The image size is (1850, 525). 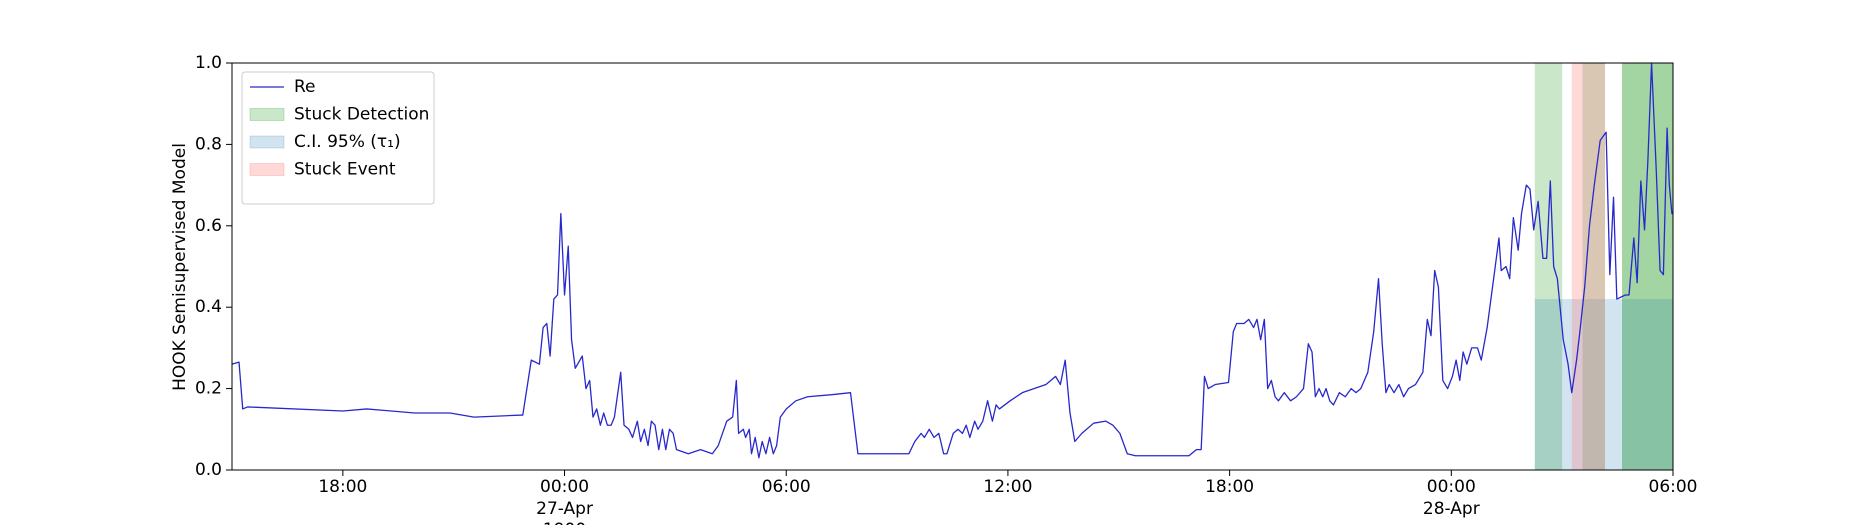 What do you see at coordinates (1007, 487) in the screenshot?
I see `x-tick-label: 12:00` at bounding box center [1007, 487].